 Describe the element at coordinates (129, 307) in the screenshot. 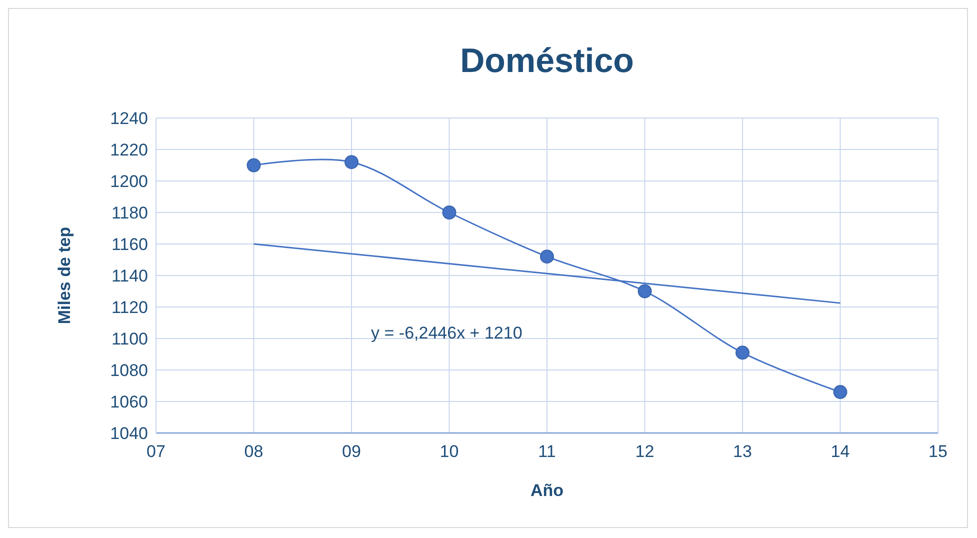

I see `y-tick-label: 1120` at that location.